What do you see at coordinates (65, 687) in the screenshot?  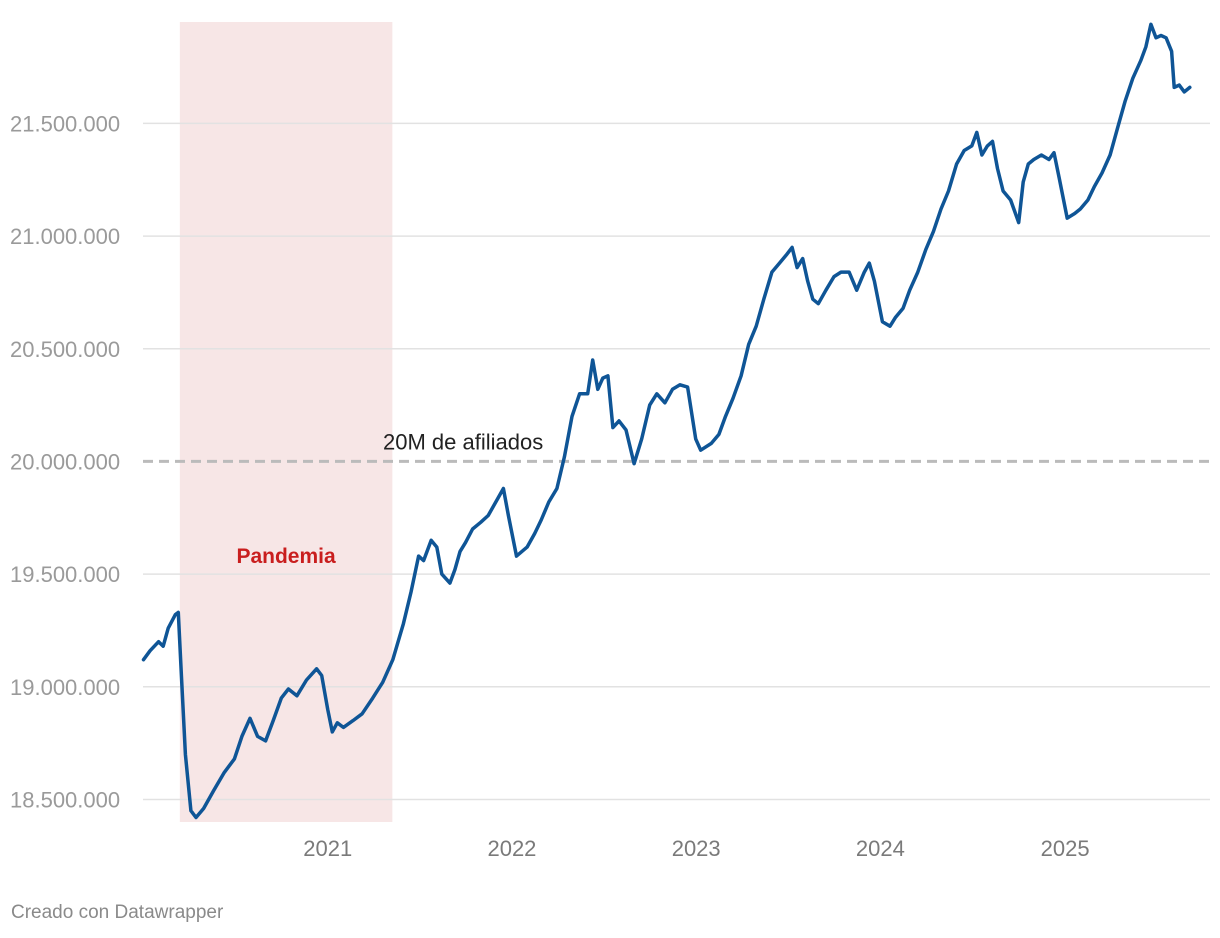 I see `y-tick-label: 19.000.000` at bounding box center [65, 687].